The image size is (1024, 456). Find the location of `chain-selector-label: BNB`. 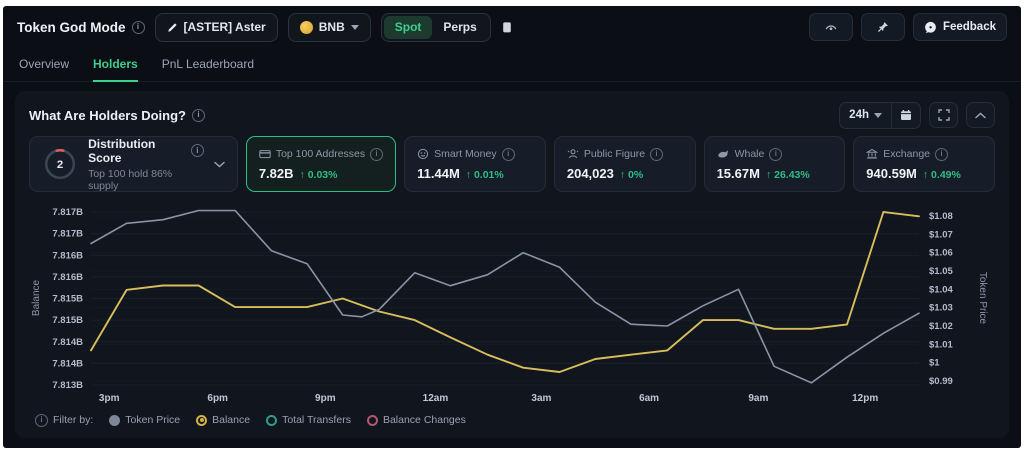

chain-selector-label: BNB is located at coordinates (331, 27).